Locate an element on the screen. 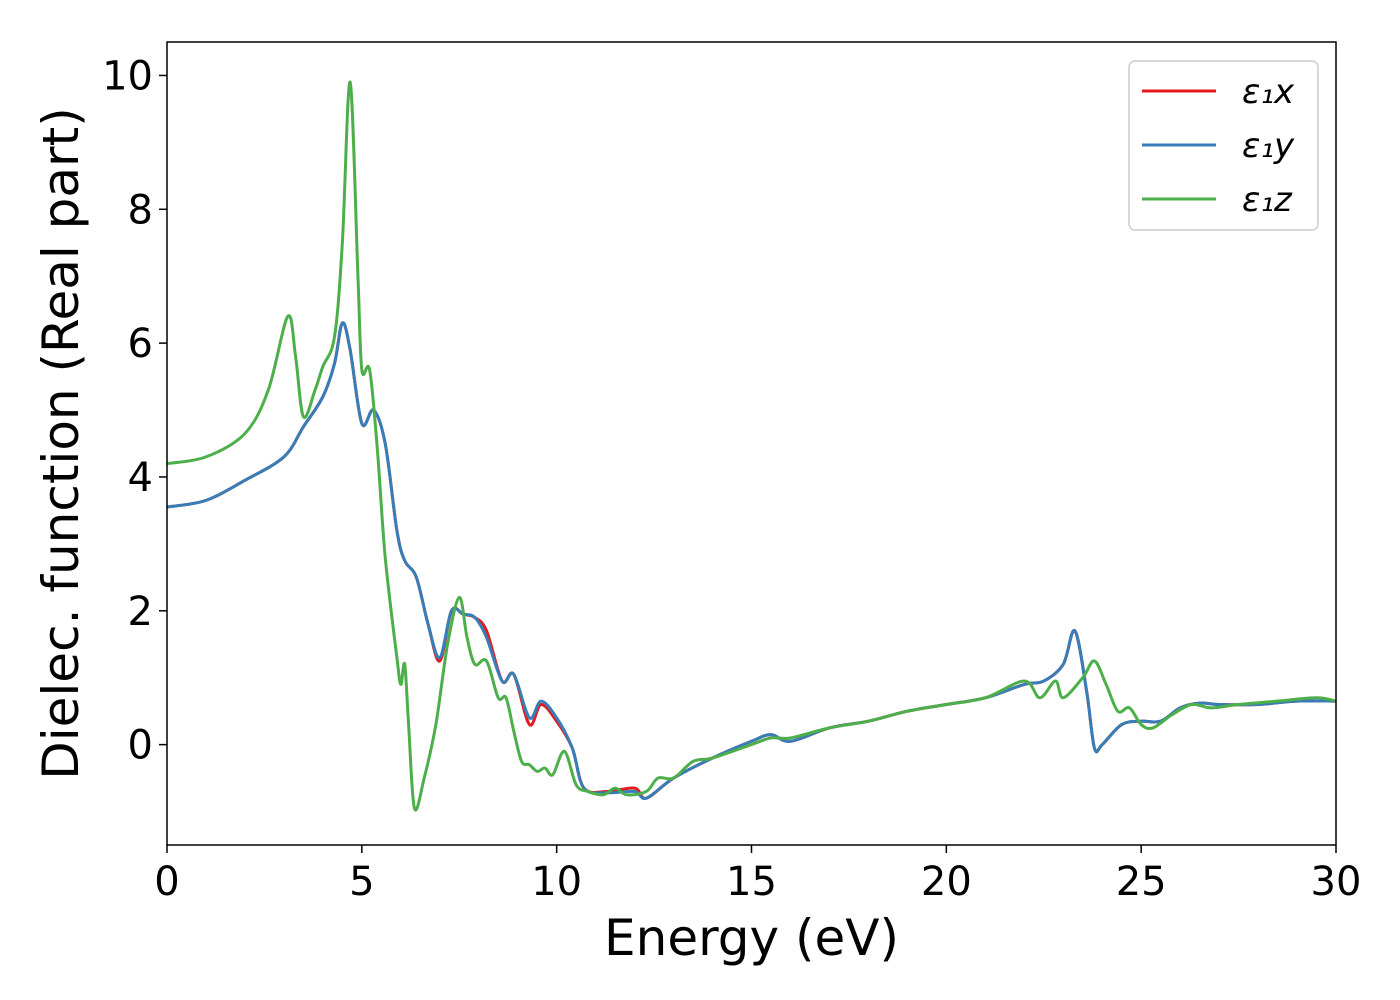  legend-entry: ε₁x is located at coordinates (1268, 92).